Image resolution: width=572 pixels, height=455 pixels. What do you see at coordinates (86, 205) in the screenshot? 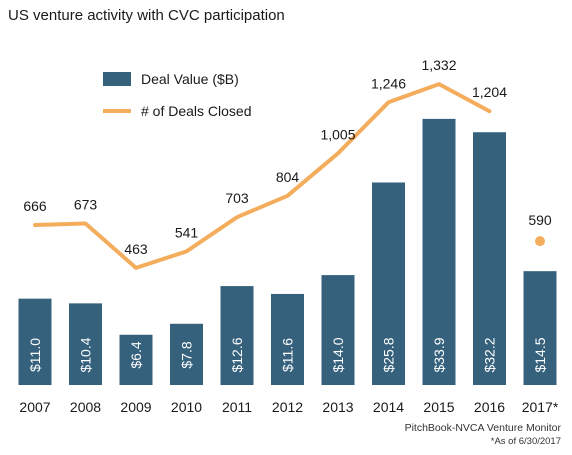
I see `count-label-2008: 673` at bounding box center [86, 205].